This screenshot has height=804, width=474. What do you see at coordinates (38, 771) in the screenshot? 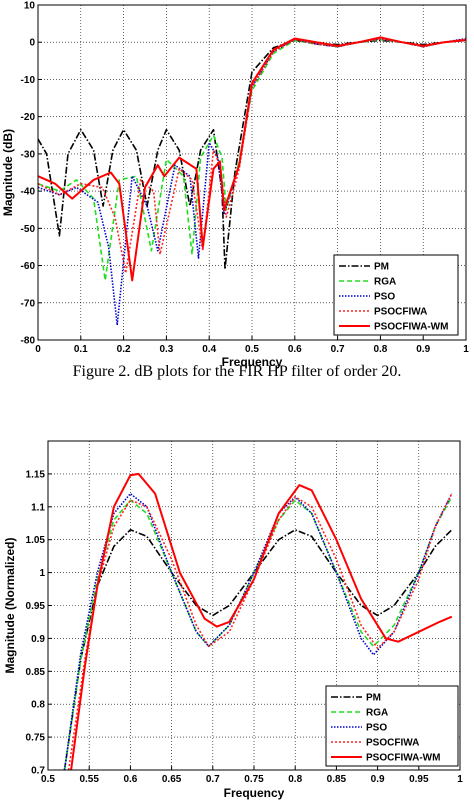
I see `y-tick-label: 0.7` at bounding box center [38, 771].